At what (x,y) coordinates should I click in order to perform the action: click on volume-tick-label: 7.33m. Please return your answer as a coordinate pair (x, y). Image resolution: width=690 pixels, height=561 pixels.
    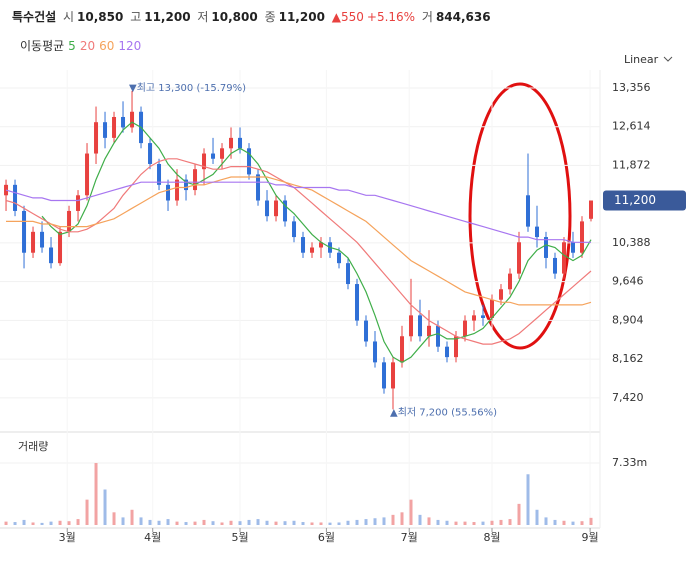
    Looking at the image, I should click on (629, 462).